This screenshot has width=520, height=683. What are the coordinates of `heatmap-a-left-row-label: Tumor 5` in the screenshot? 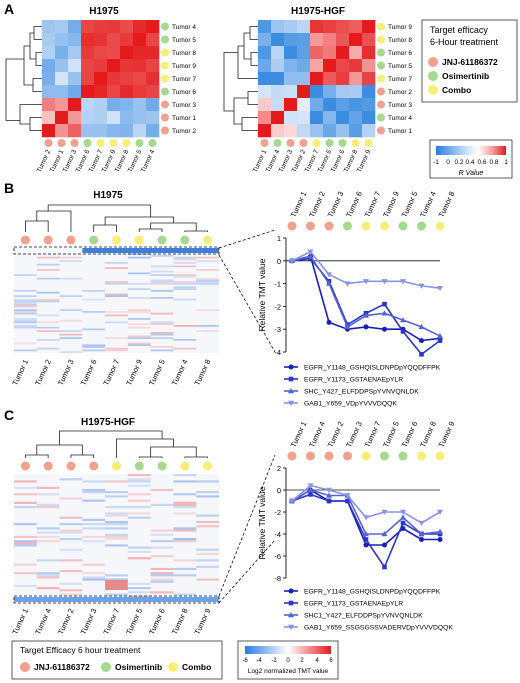 It's located at (184, 40).